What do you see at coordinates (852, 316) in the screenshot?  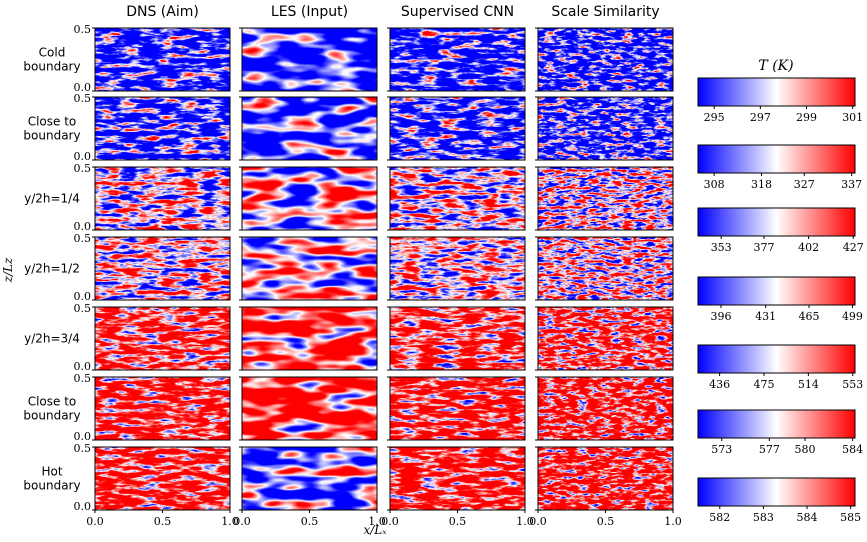 I see `colorbar-tick-label: 499` at bounding box center [852, 316].